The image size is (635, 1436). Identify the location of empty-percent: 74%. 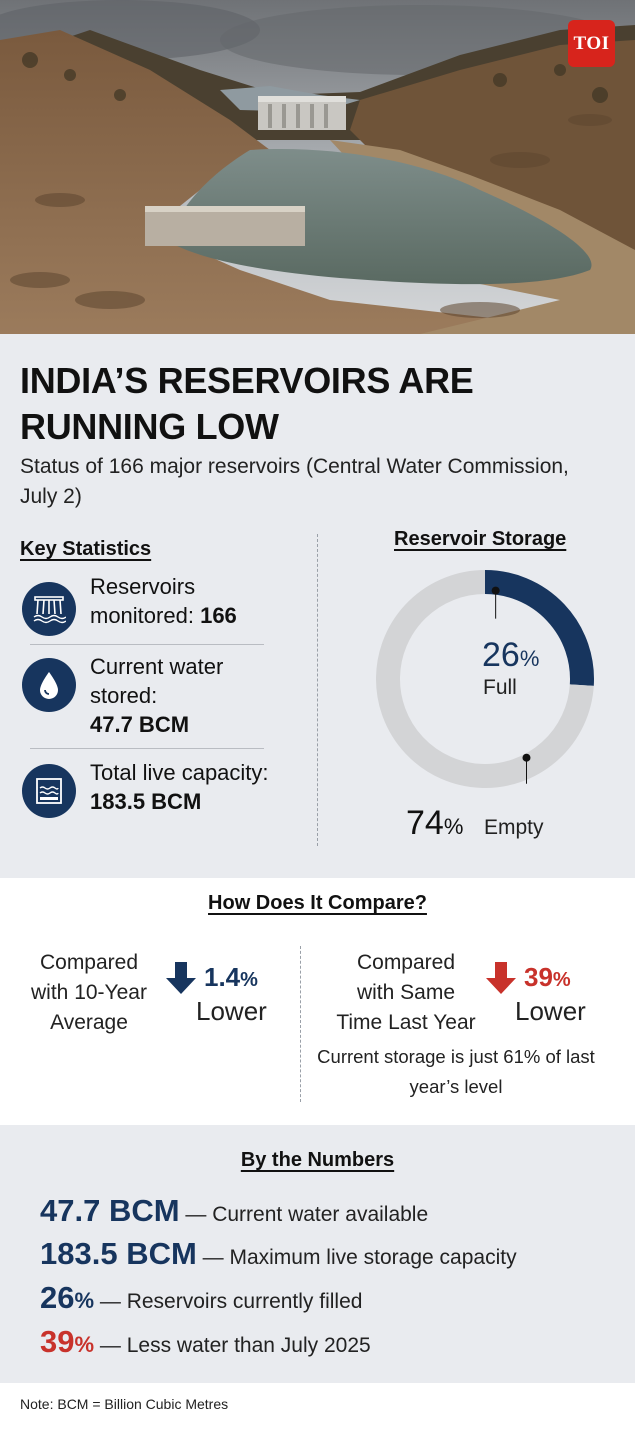
(434, 823).